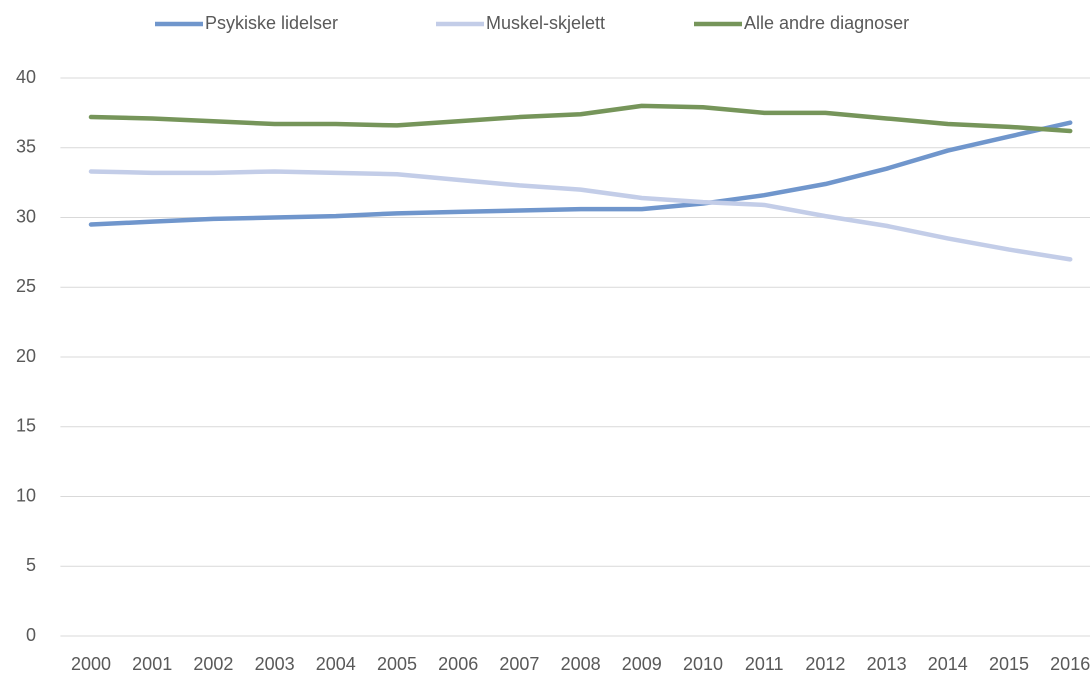 The height and width of the screenshot is (673, 1090). Describe the element at coordinates (26, 147) in the screenshot. I see `y-tick-label: 35` at that location.